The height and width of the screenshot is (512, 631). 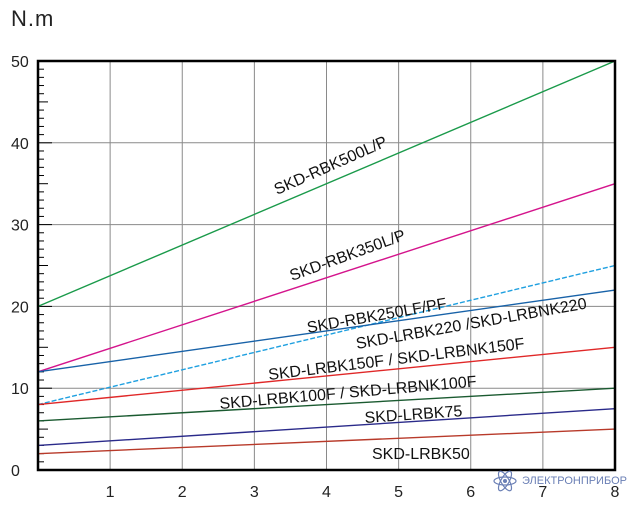 I want to click on series-label: SKD-RBK350L/P, so click(x=348, y=256).